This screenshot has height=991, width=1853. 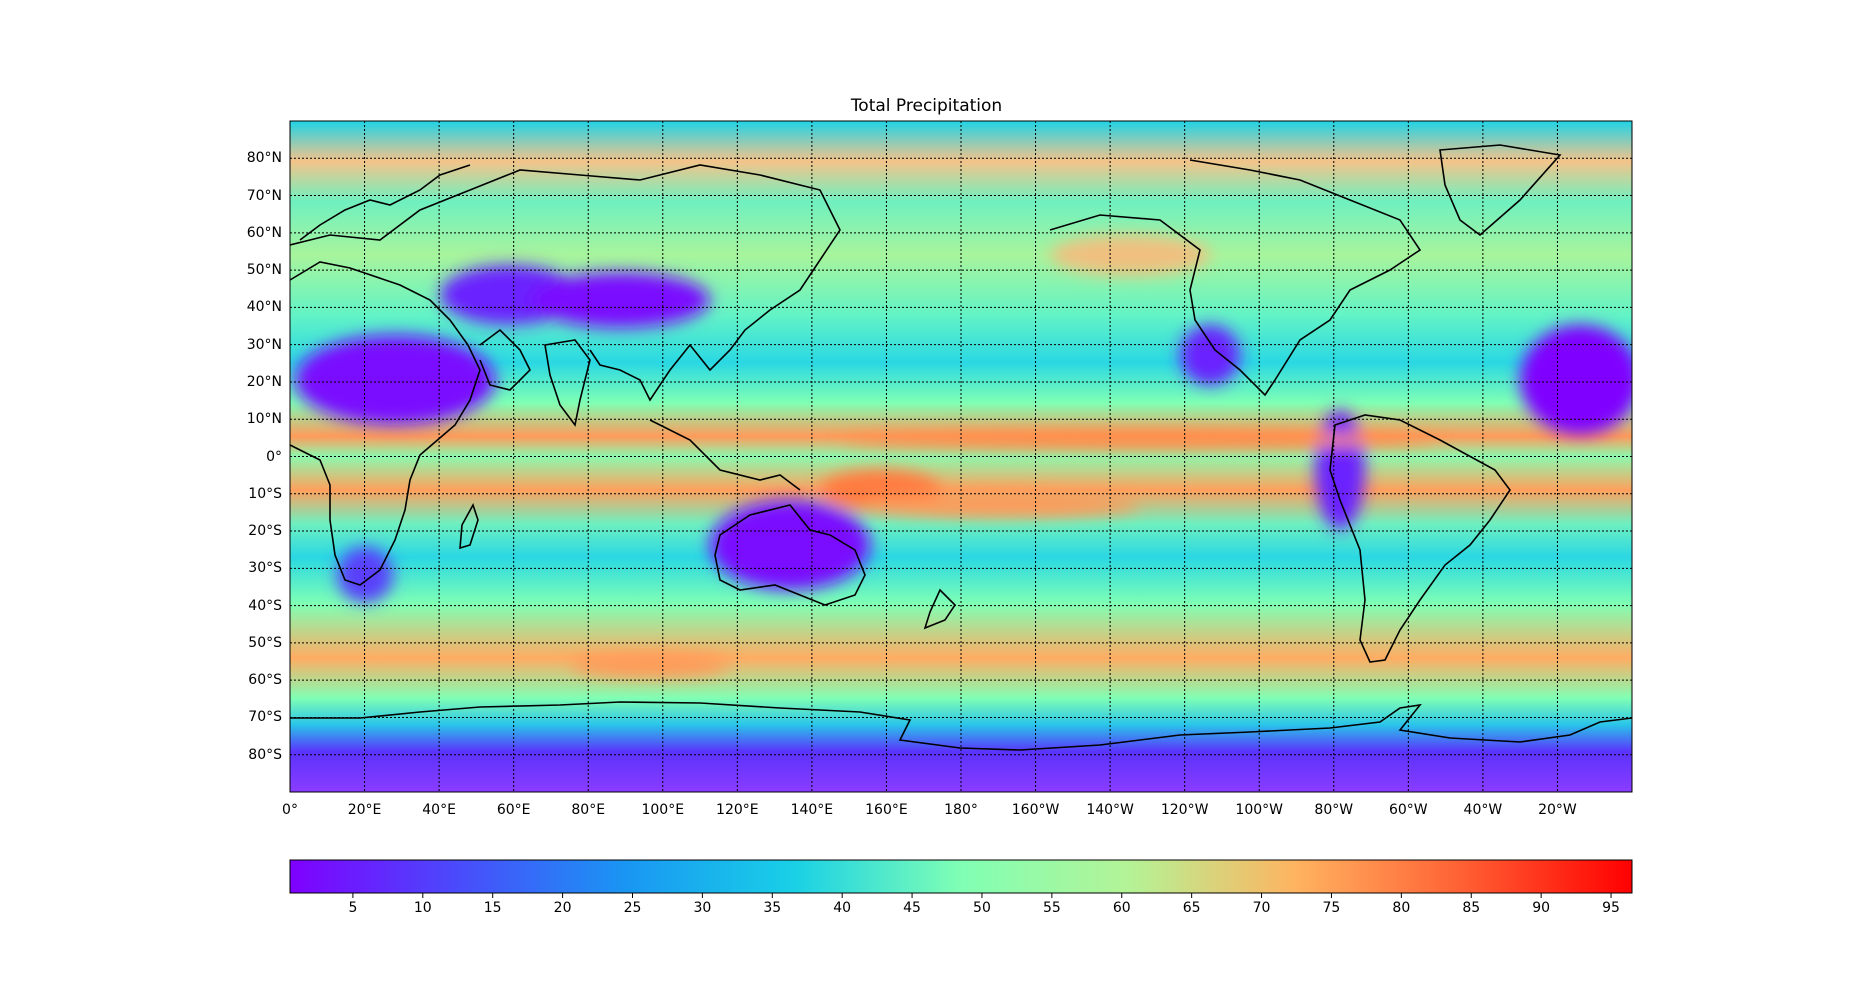 What do you see at coordinates (1235, 278) in the screenshot?
I see `northamerica-coast` at bounding box center [1235, 278].